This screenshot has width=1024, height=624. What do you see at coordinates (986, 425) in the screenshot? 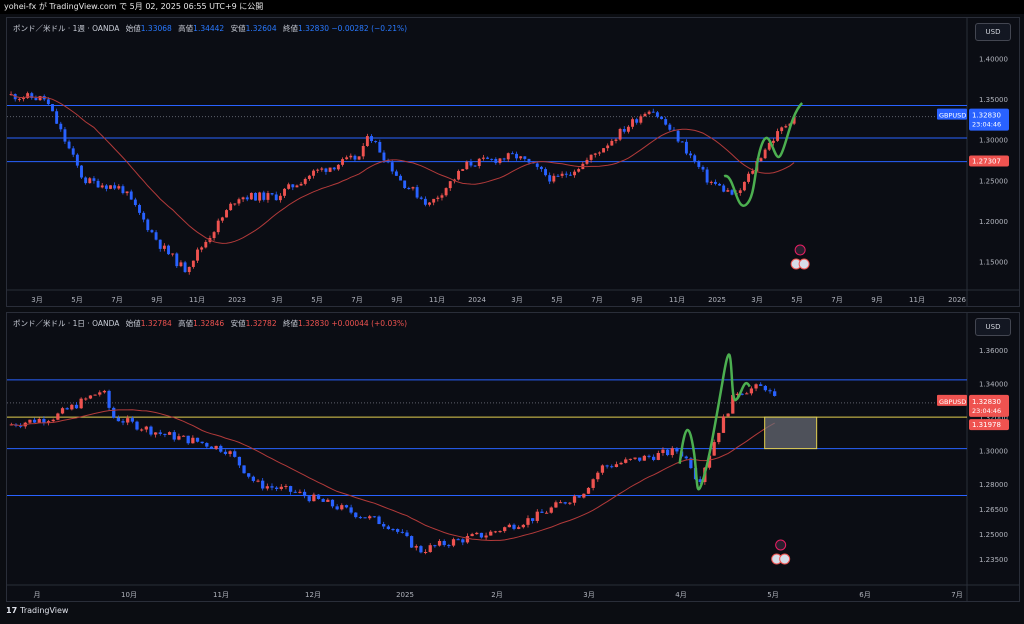
I see `level-price-value: 1.31978` at bounding box center [986, 425].